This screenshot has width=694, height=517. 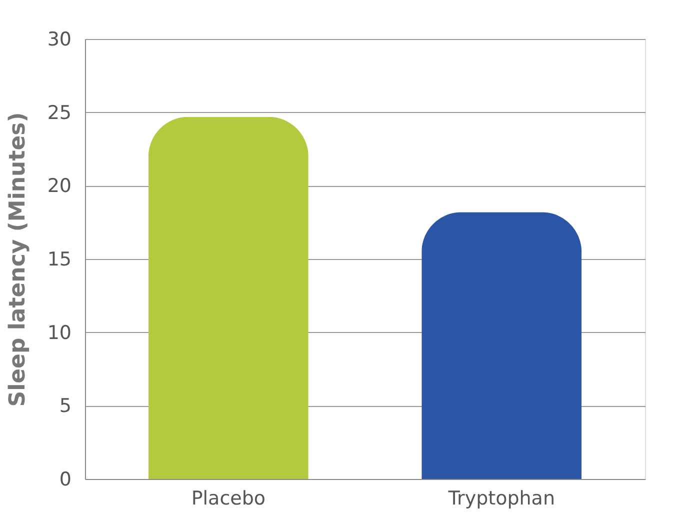 What do you see at coordinates (228, 499) in the screenshot?
I see `x-tick-label: Placebo` at bounding box center [228, 499].